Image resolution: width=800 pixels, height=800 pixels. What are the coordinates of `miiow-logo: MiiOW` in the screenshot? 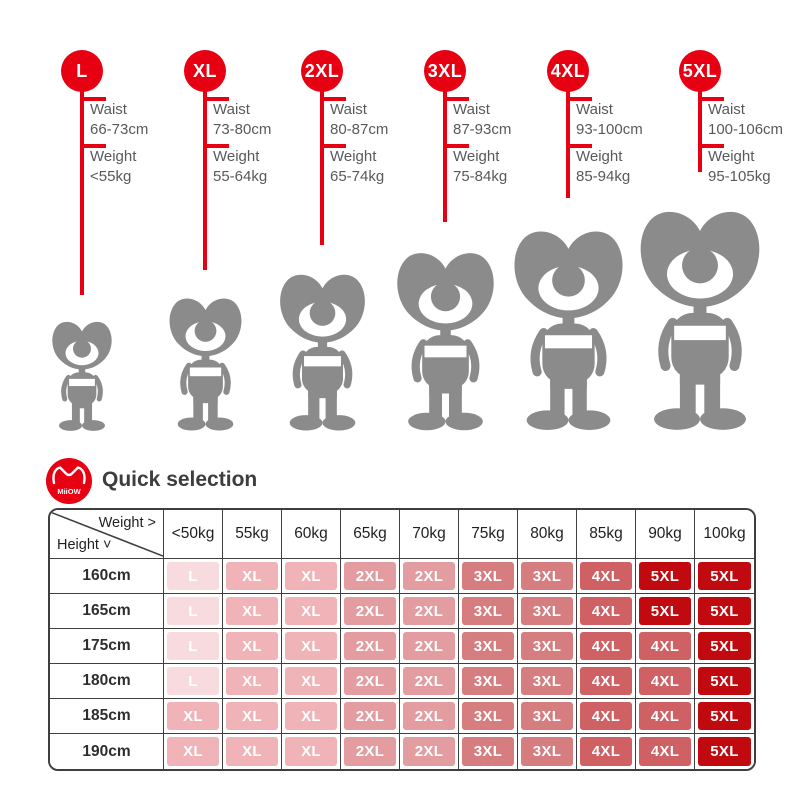 It's located at (69, 481).